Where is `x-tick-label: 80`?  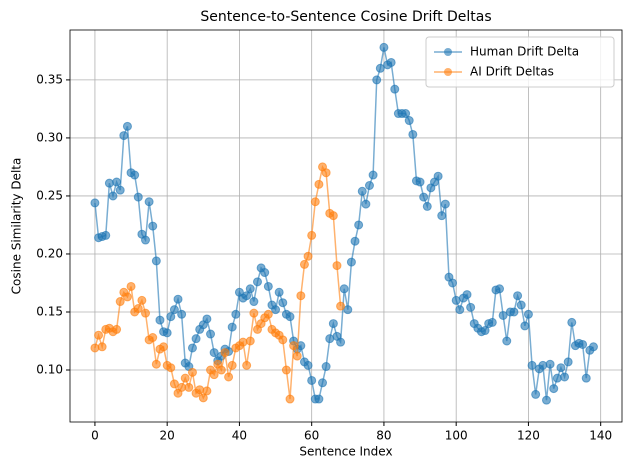
x-tick-label: 80 is located at coordinates (383, 436).